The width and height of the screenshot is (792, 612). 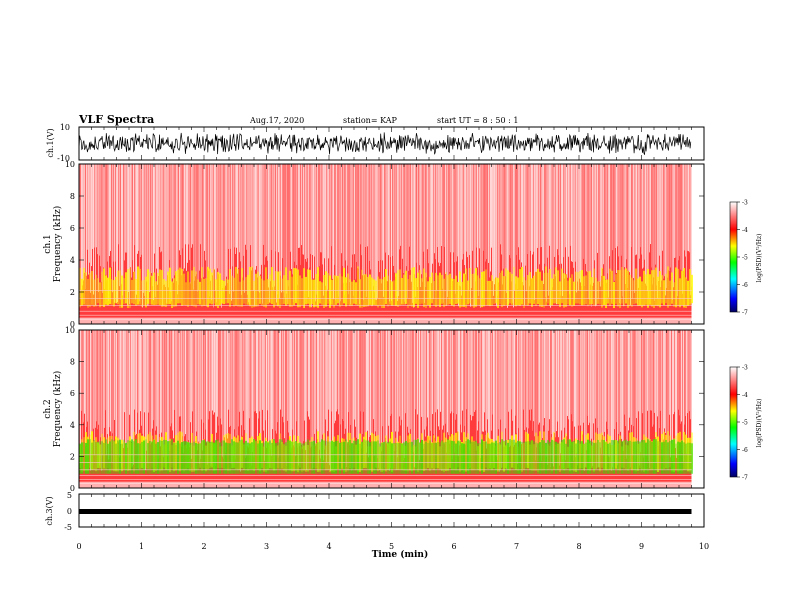 I want to click on ch1-spec-ylabel-line1: ch.1, so click(x=48, y=243).